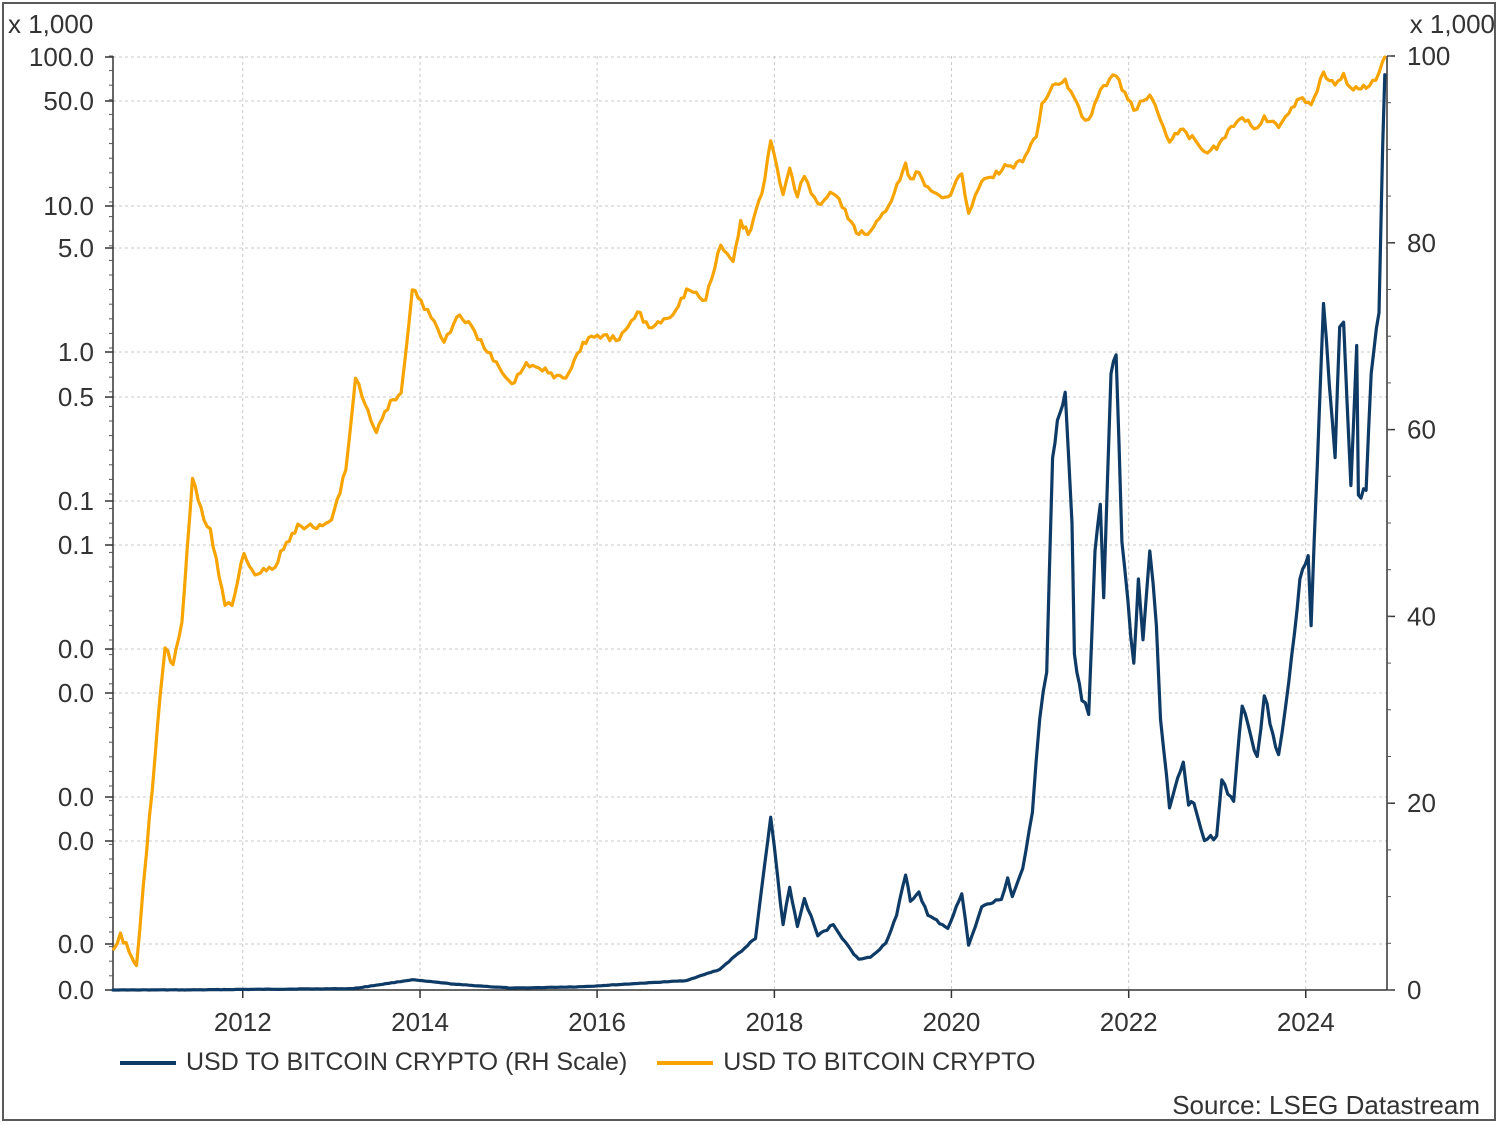 This screenshot has height=1125, width=1500. What do you see at coordinates (76, 352) in the screenshot?
I see `left-tick-label: 1.0` at bounding box center [76, 352].